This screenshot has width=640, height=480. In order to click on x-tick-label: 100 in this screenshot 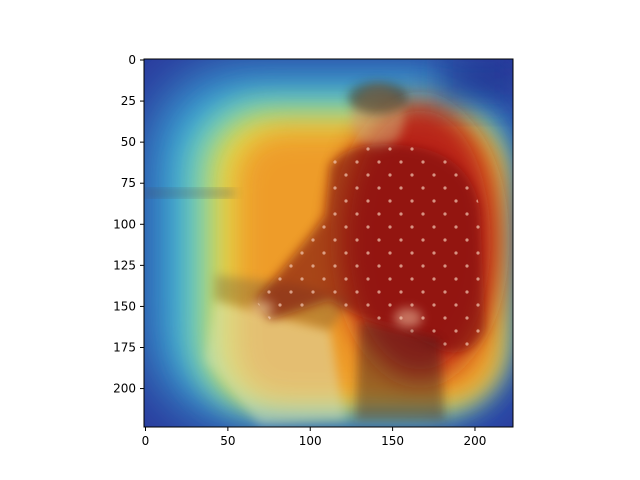, I will do `click(310, 441)`.